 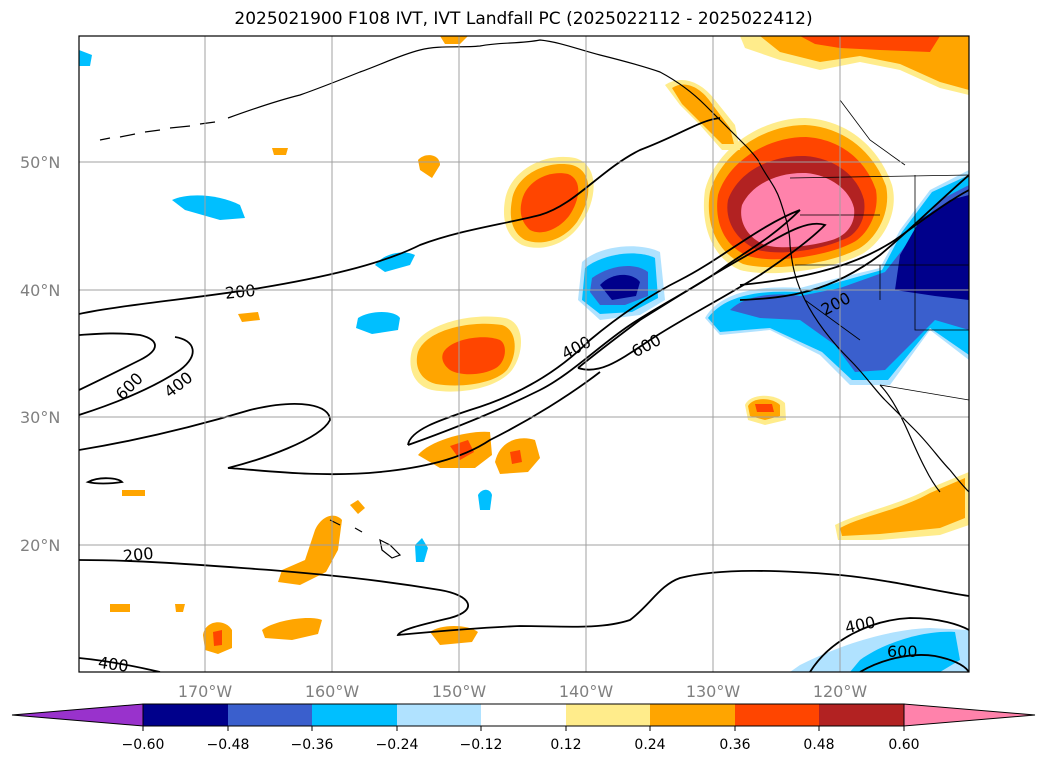 I want to click on ivt-contour-600-west, so click(x=117, y=361).